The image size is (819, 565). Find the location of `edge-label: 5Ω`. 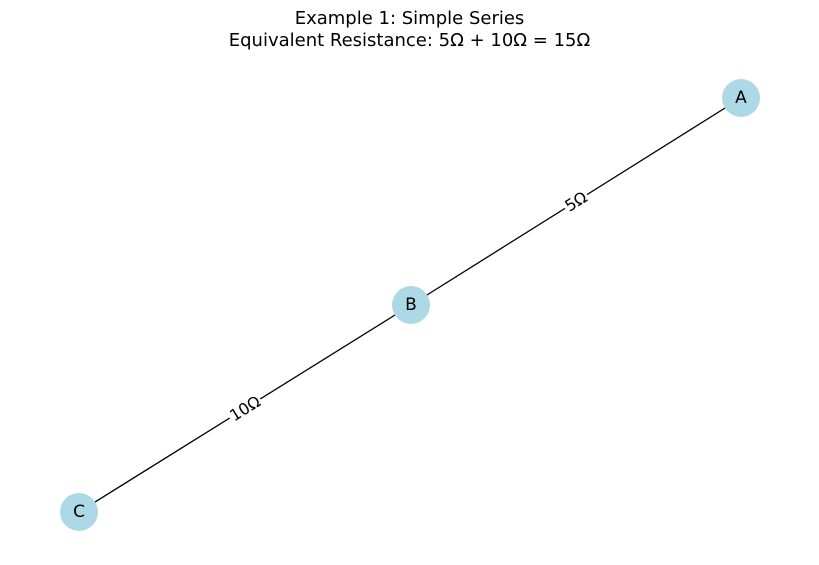

edge-label: 5Ω is located at coordinates (575, 201).